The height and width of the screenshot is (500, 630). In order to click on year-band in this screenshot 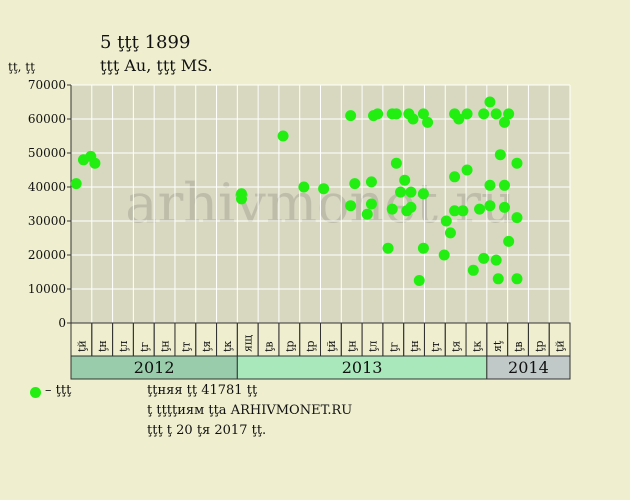, I will do `click(528, 367)`.